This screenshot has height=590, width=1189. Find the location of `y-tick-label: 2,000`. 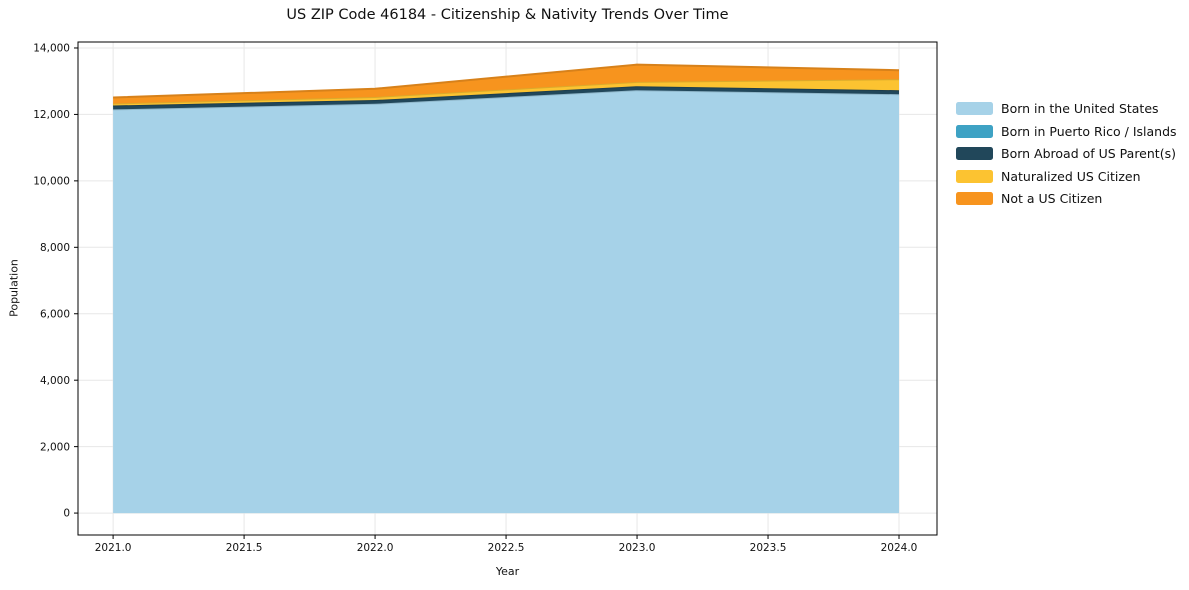

y-tick-label: 2,000 is located at coordinates (55, 447).